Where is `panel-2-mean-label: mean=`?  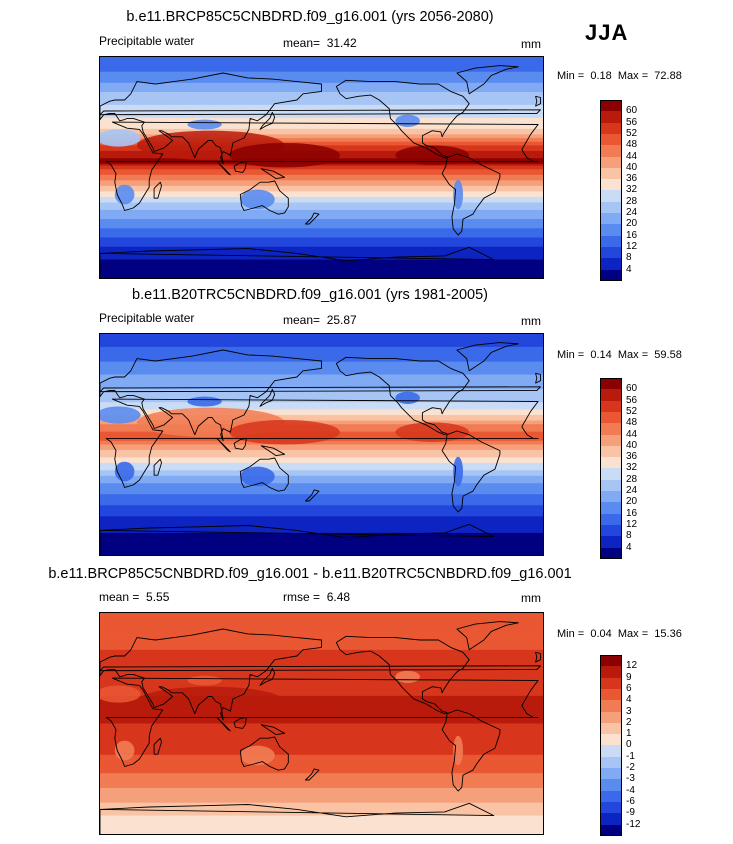
panel-2-mean-label: mean= is located at coordinates (302, 320).